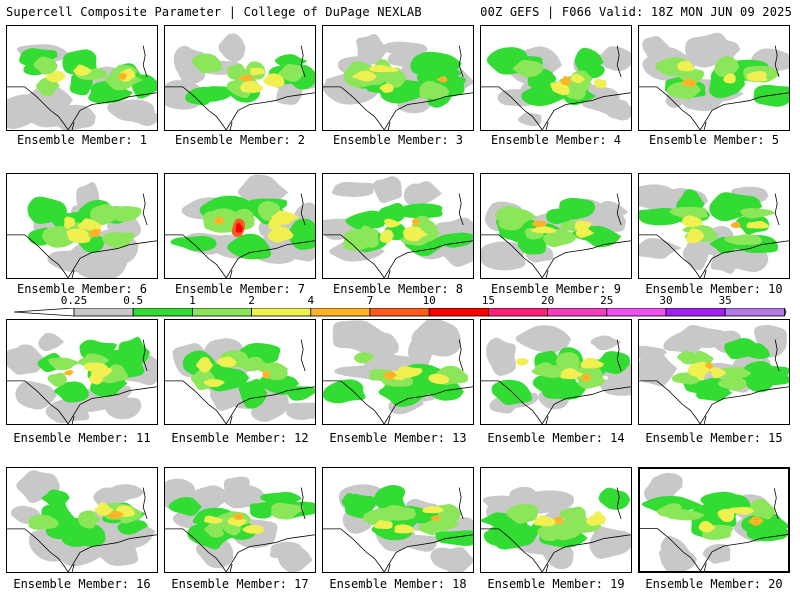 The width and height of the screenshot is (800, 600). What do you see at coordinates (556, 584) in the screenshot?
I see `ensemble-member-label: Ensemble Member: 19` at bounding box center [556, 584].